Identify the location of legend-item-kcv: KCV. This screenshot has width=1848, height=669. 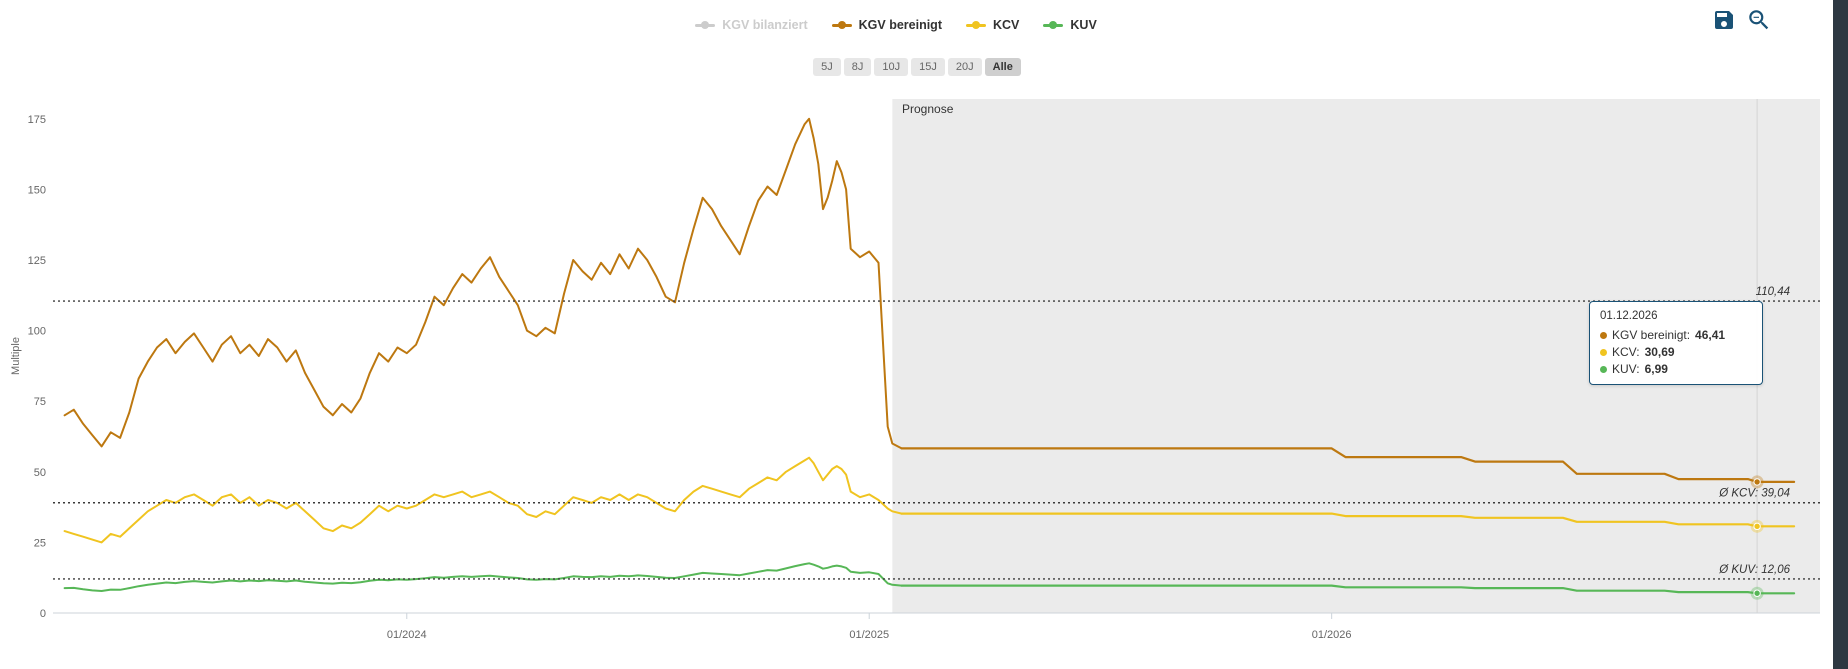
(992, 25).